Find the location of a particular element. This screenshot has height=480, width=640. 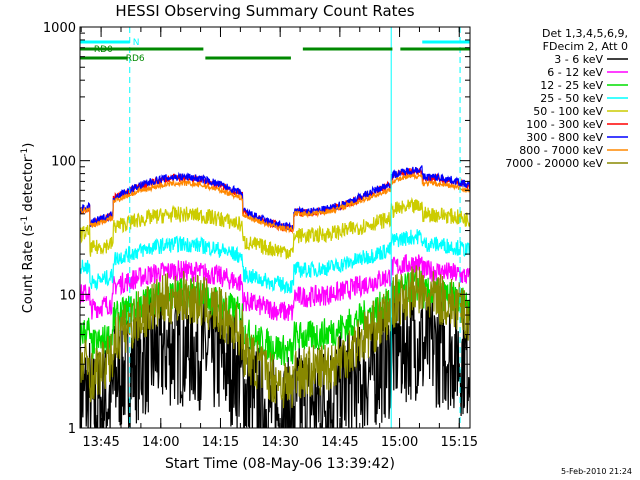

legend-header: Det 1,3,4,5,6,9, is located at coordinates (585, 33).